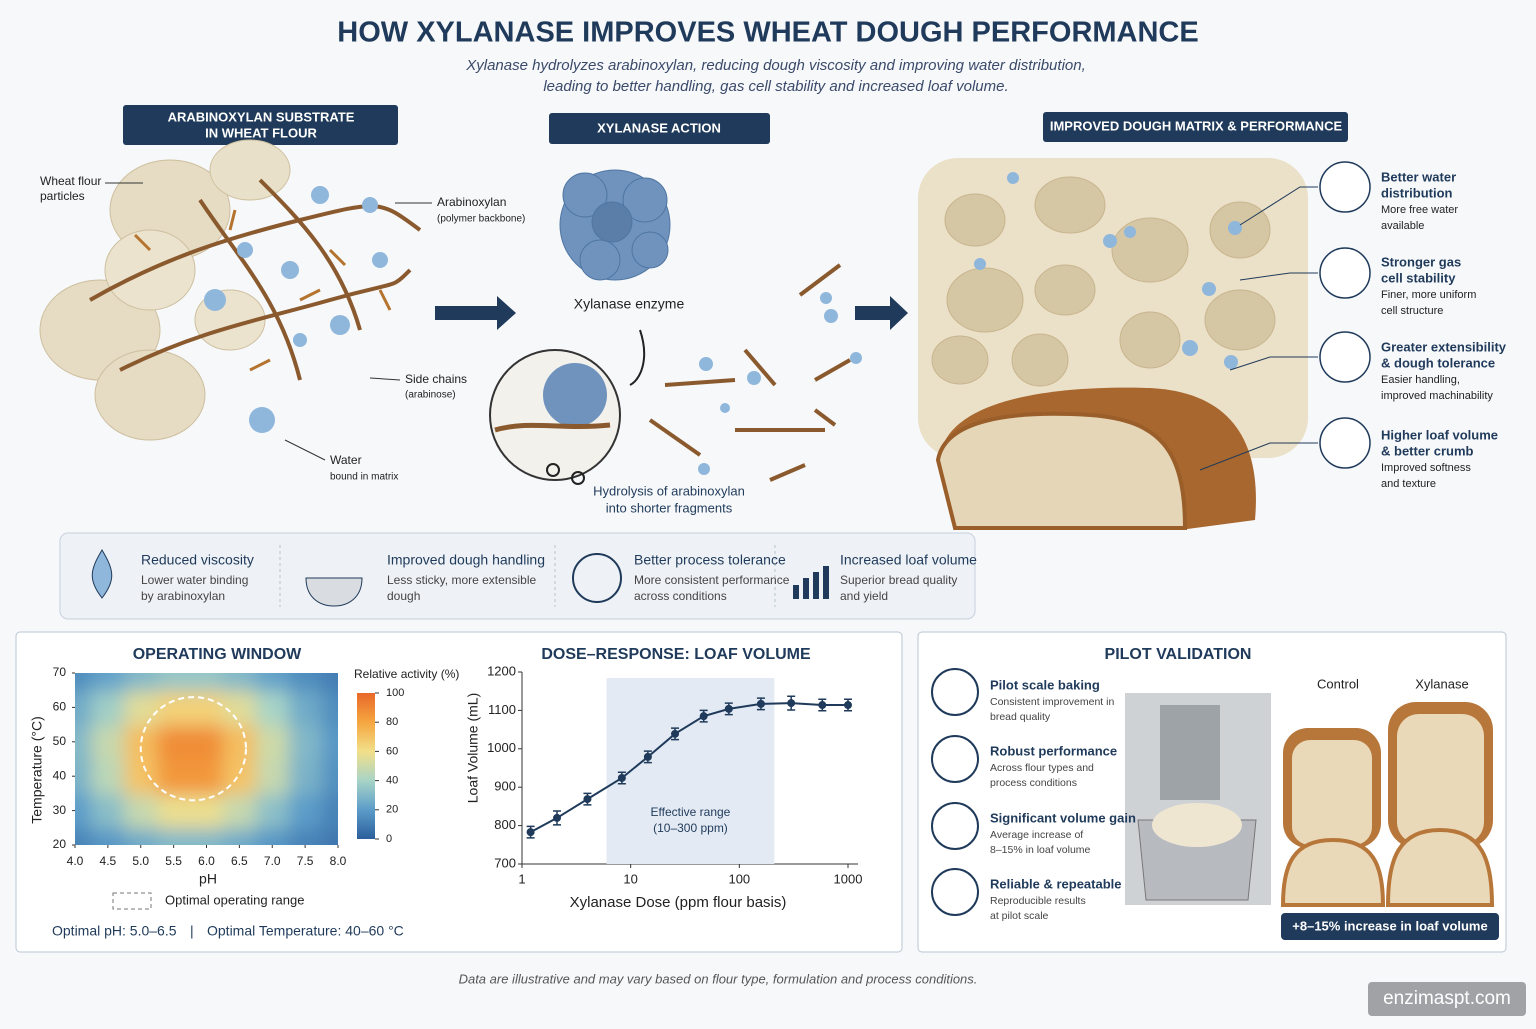  Describe the element at coordinates (1178, 654) in the screenshot. I see `panel-title: PILOT VALIDATION` at that location.